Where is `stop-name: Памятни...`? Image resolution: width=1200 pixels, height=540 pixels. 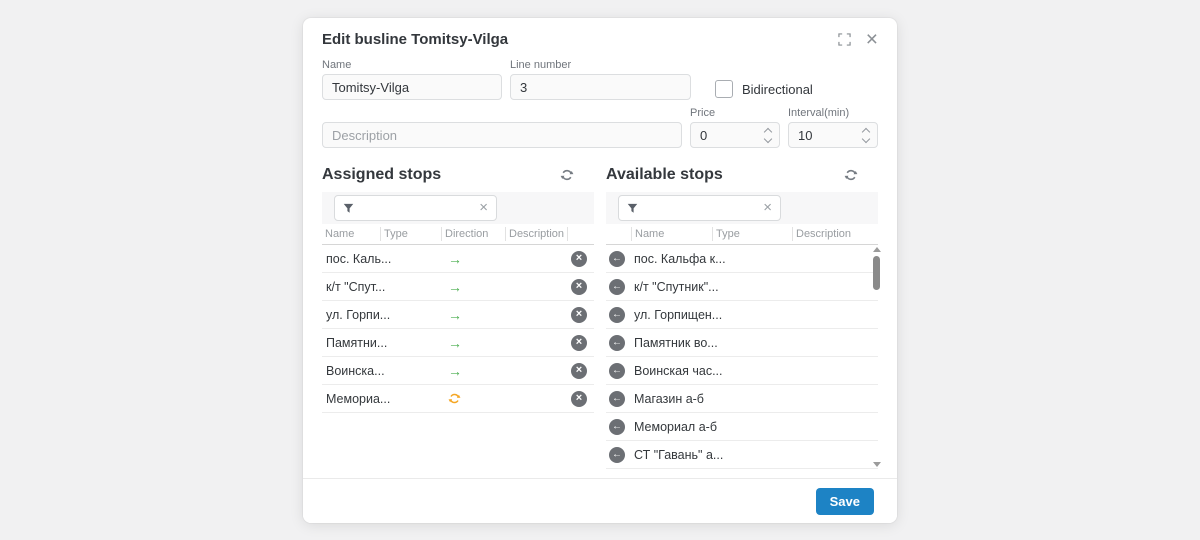 stop-name: Памятни... is located at coordinates (357, 342).